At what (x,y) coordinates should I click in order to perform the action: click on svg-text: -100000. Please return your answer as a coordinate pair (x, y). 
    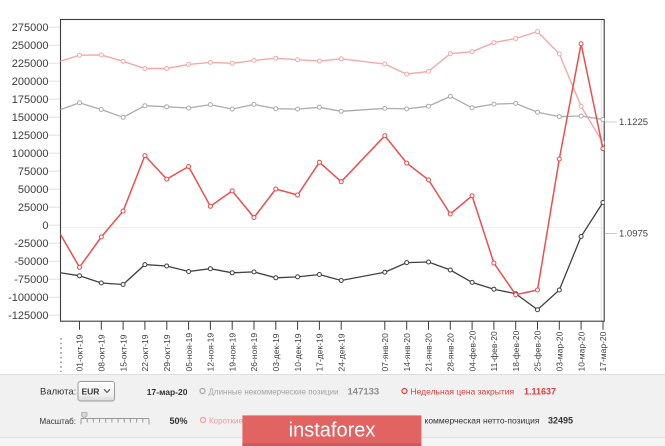
    Looking at the image, I should click on (28, 298).